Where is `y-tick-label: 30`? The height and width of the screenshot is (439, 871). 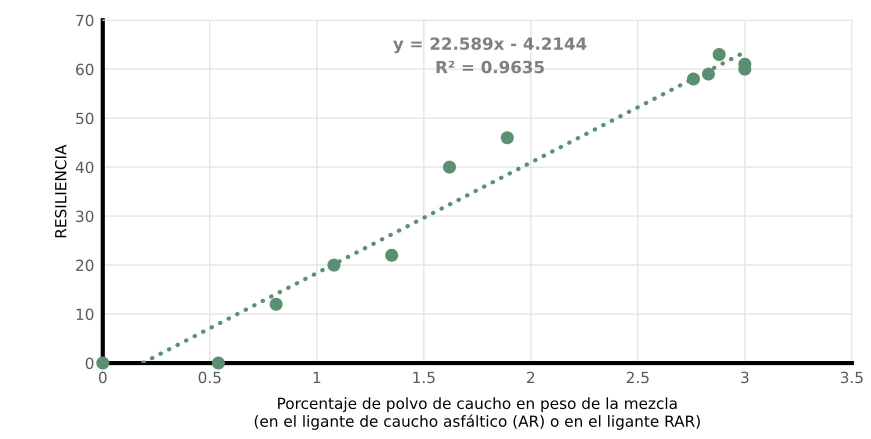 y-tick-label: 30 is located at coordinates (85, 216).